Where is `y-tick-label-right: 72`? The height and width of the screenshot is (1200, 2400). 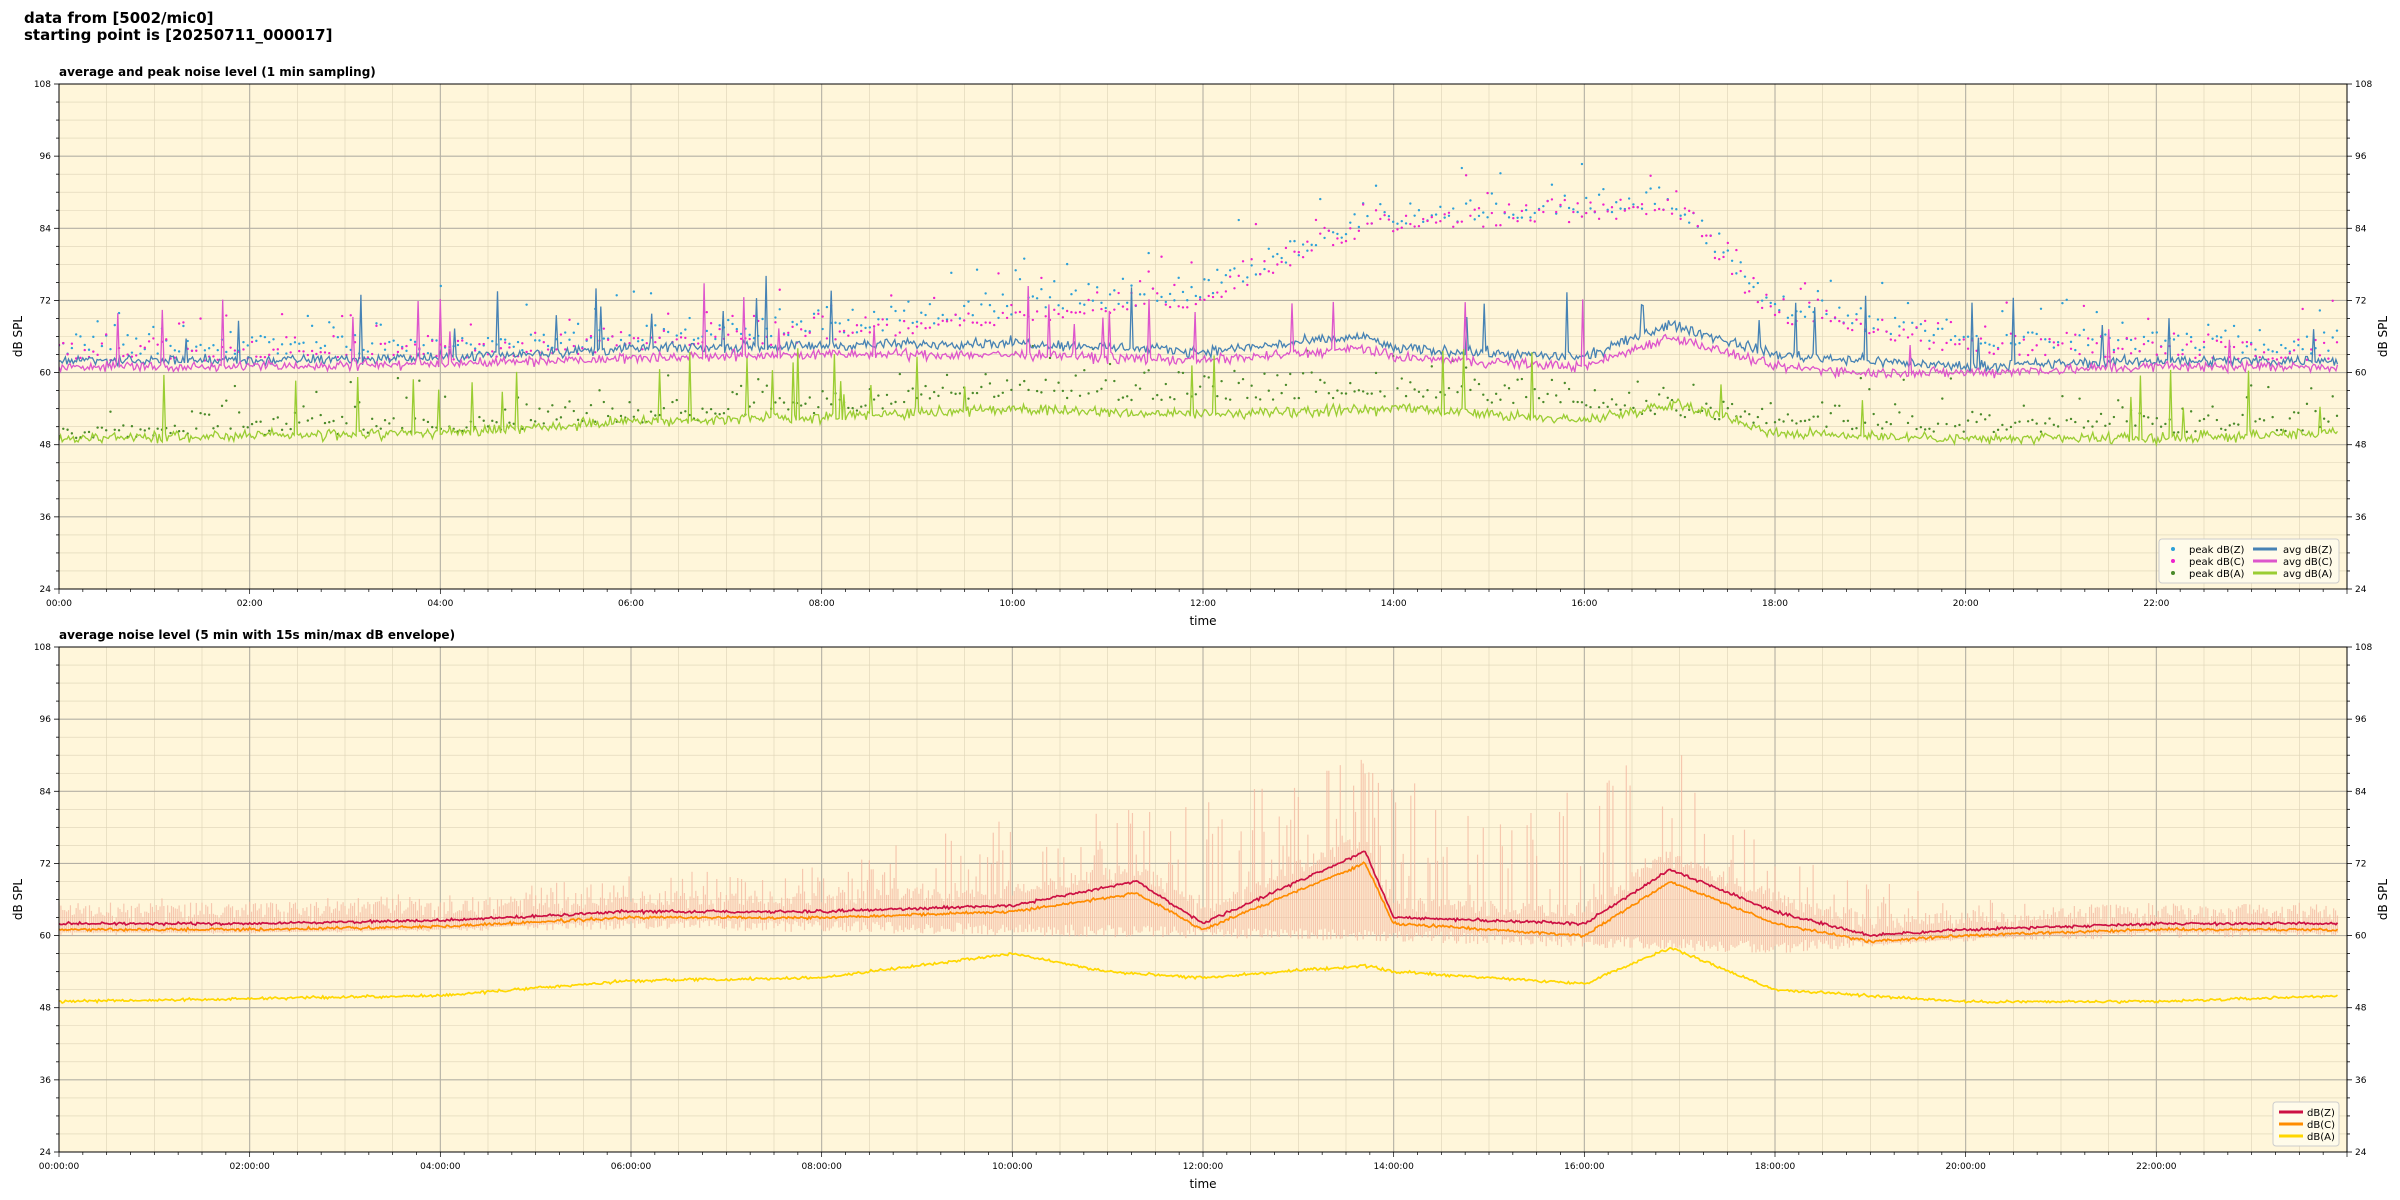
y-tick-label-right: 72 is located at coordinates (2360, 301).